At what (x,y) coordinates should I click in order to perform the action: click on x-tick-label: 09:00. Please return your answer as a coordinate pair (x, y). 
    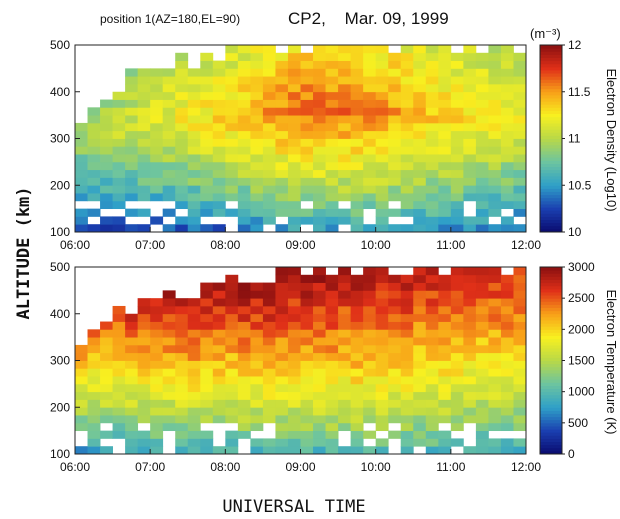
    Looking at the image, I should click on (300, 245).